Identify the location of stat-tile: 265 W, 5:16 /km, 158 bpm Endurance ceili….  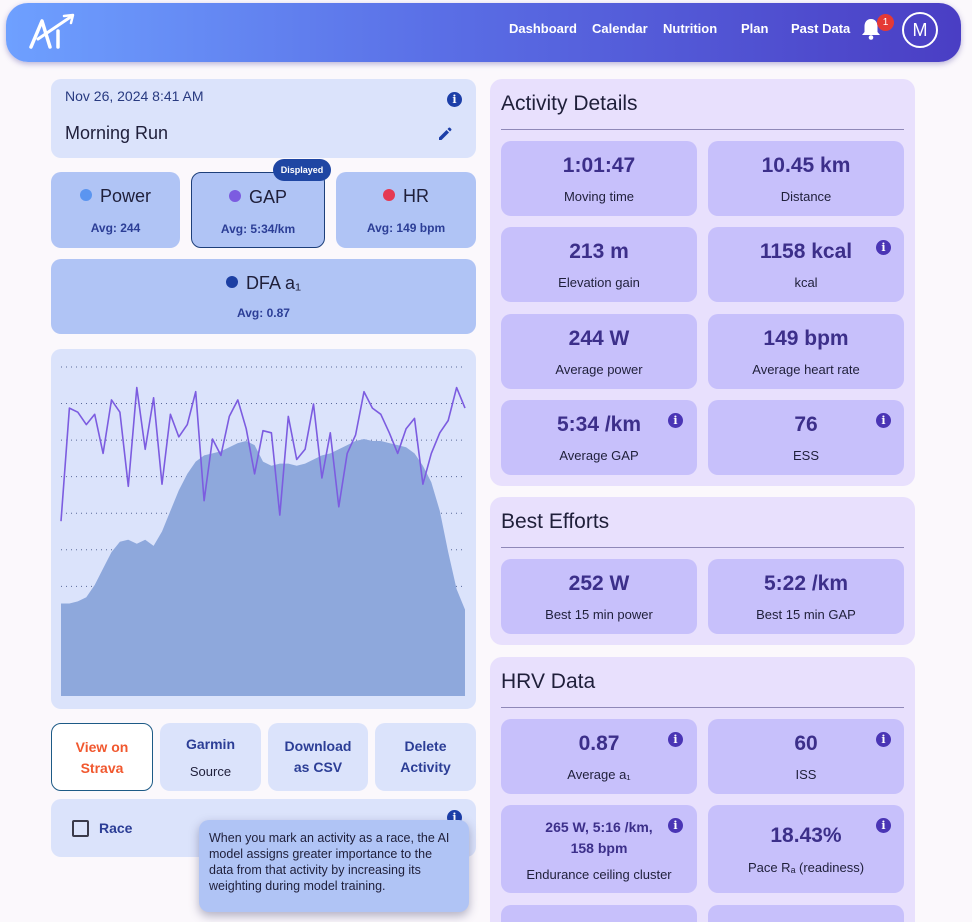
(599, 849).